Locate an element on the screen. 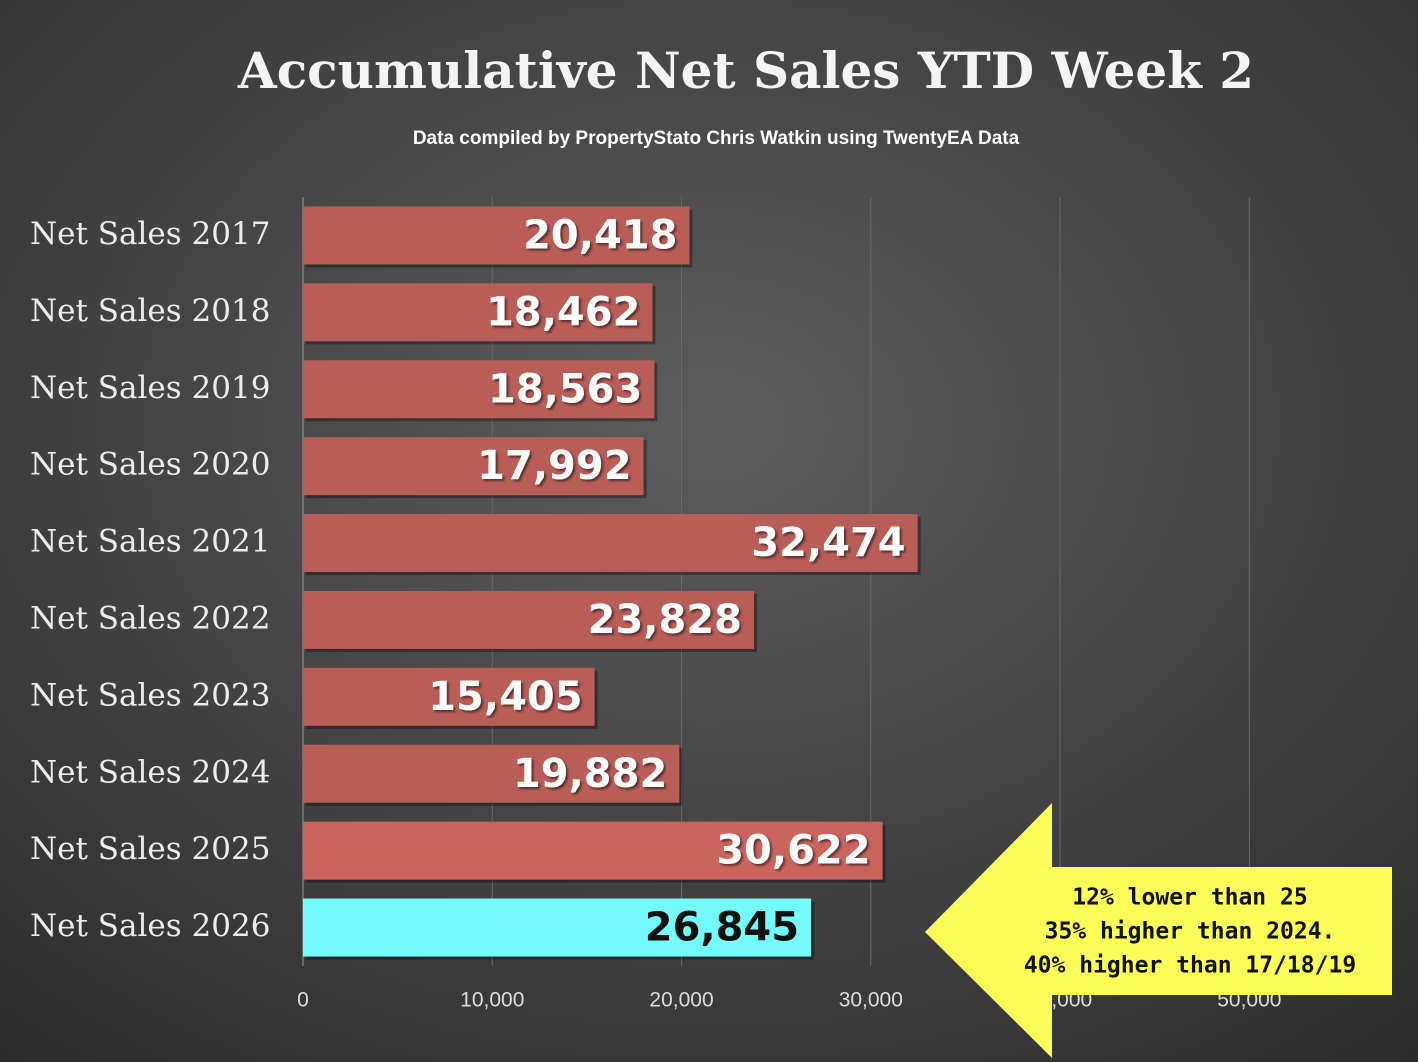 The width and height of the screenshot is (1418, 1062). y-tick-label: Net Sales 2022 is located at coordinates (150, 618).